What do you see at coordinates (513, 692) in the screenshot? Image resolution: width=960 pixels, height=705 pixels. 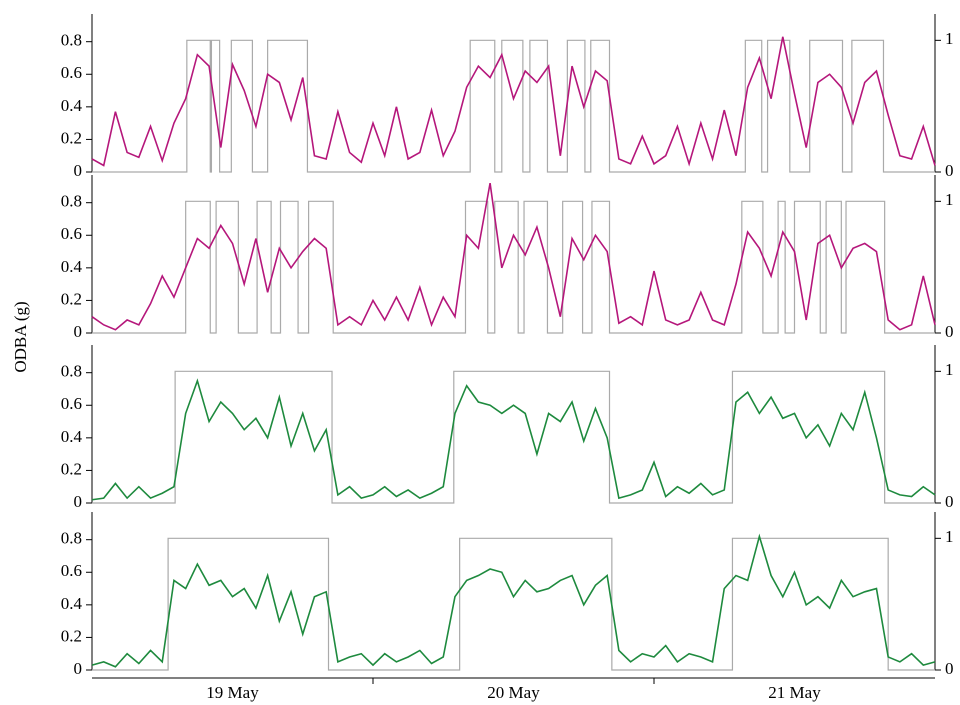 I see `x-tick-label: 20 May` at bounding box center [513, 692].